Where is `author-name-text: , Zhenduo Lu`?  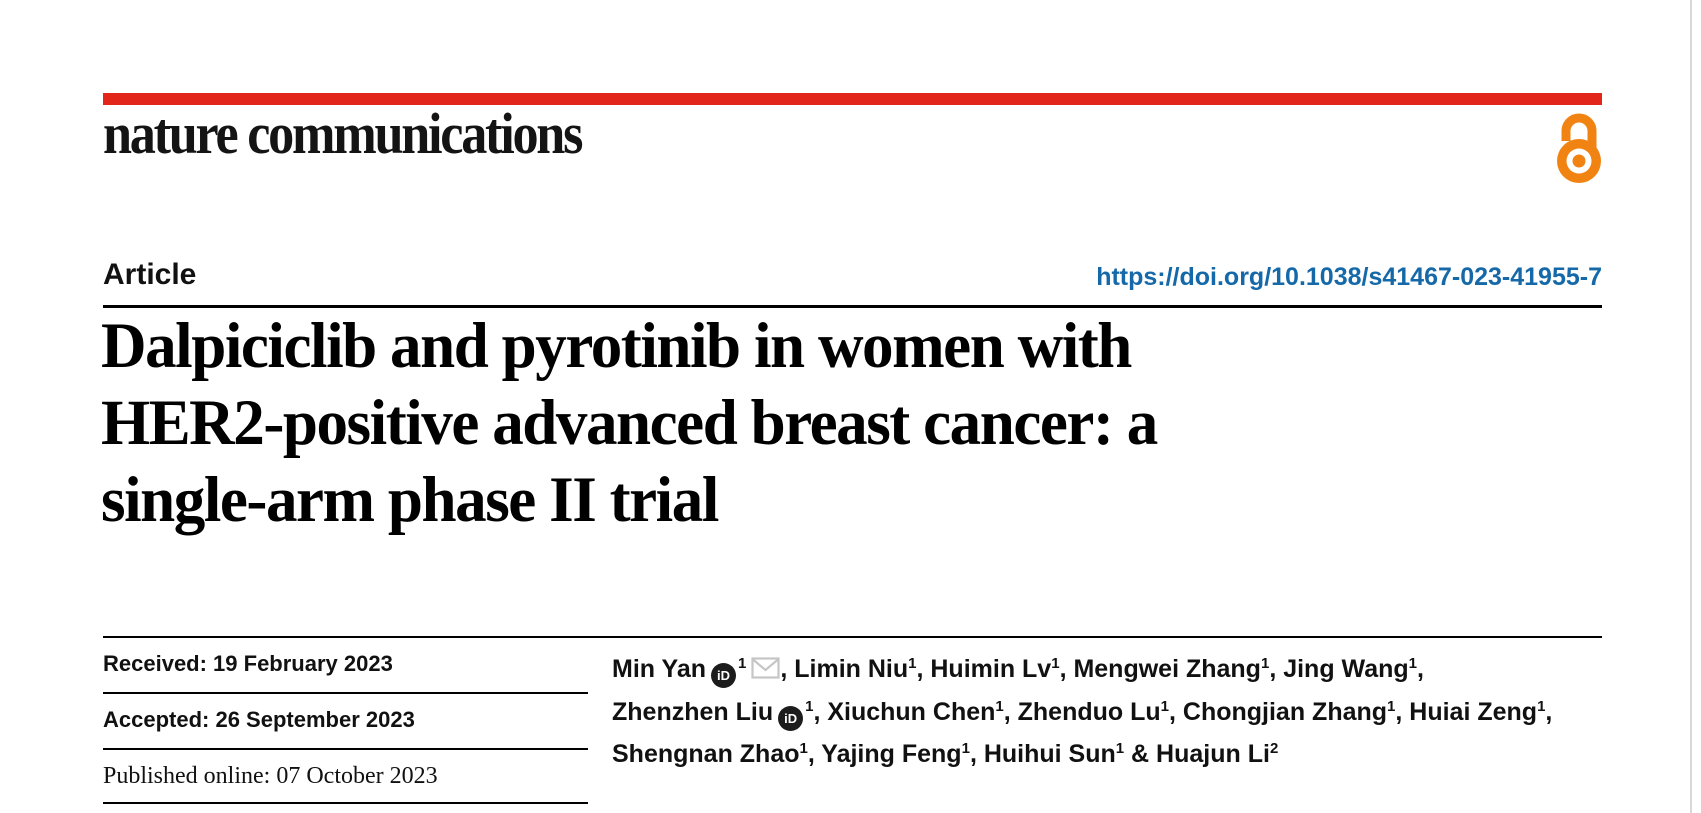 author-name-text: , Zhenduo Lu is located at coordinates (1082, 712).